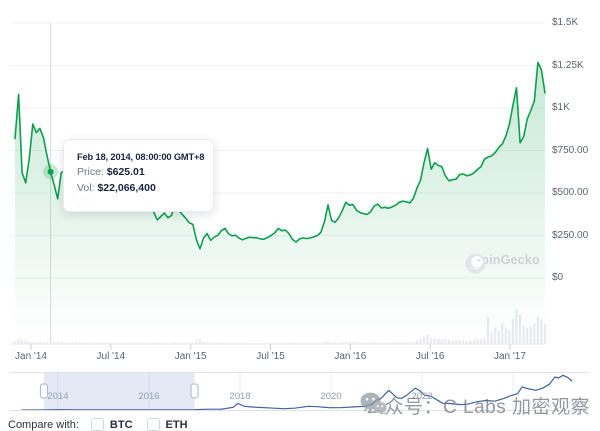 This screenshot has width=600, height=431. Describe the element at coordinates (565, 22) in the screenshot. I see `y-axis-label: $1.5K` at that location.